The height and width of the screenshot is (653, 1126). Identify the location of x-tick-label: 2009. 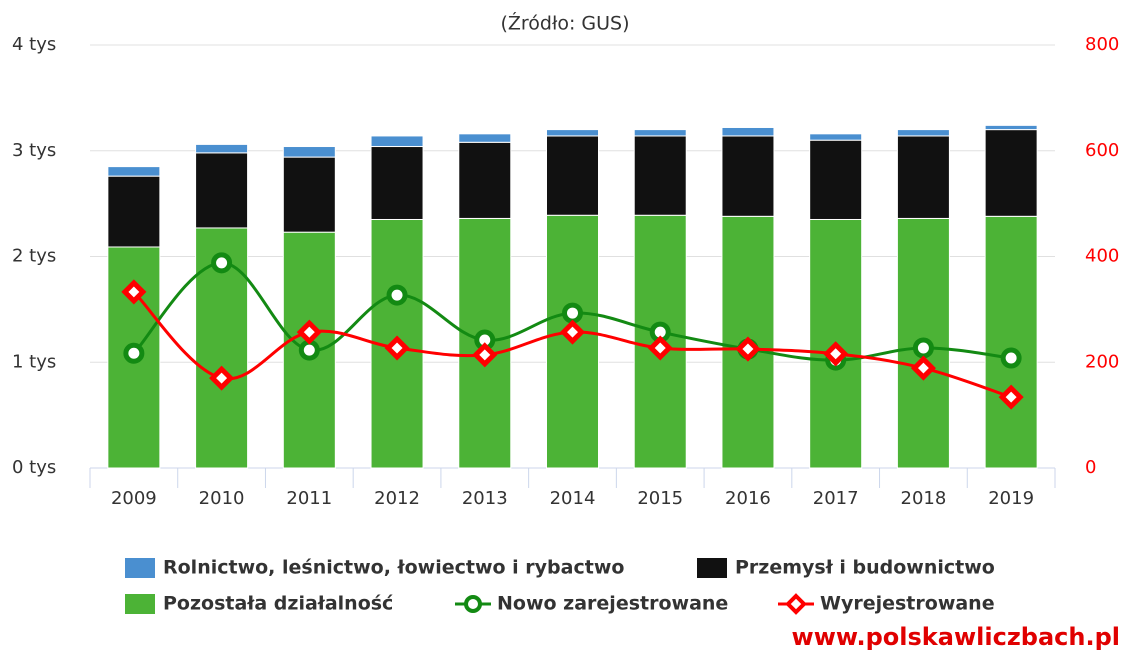
(134, 498).